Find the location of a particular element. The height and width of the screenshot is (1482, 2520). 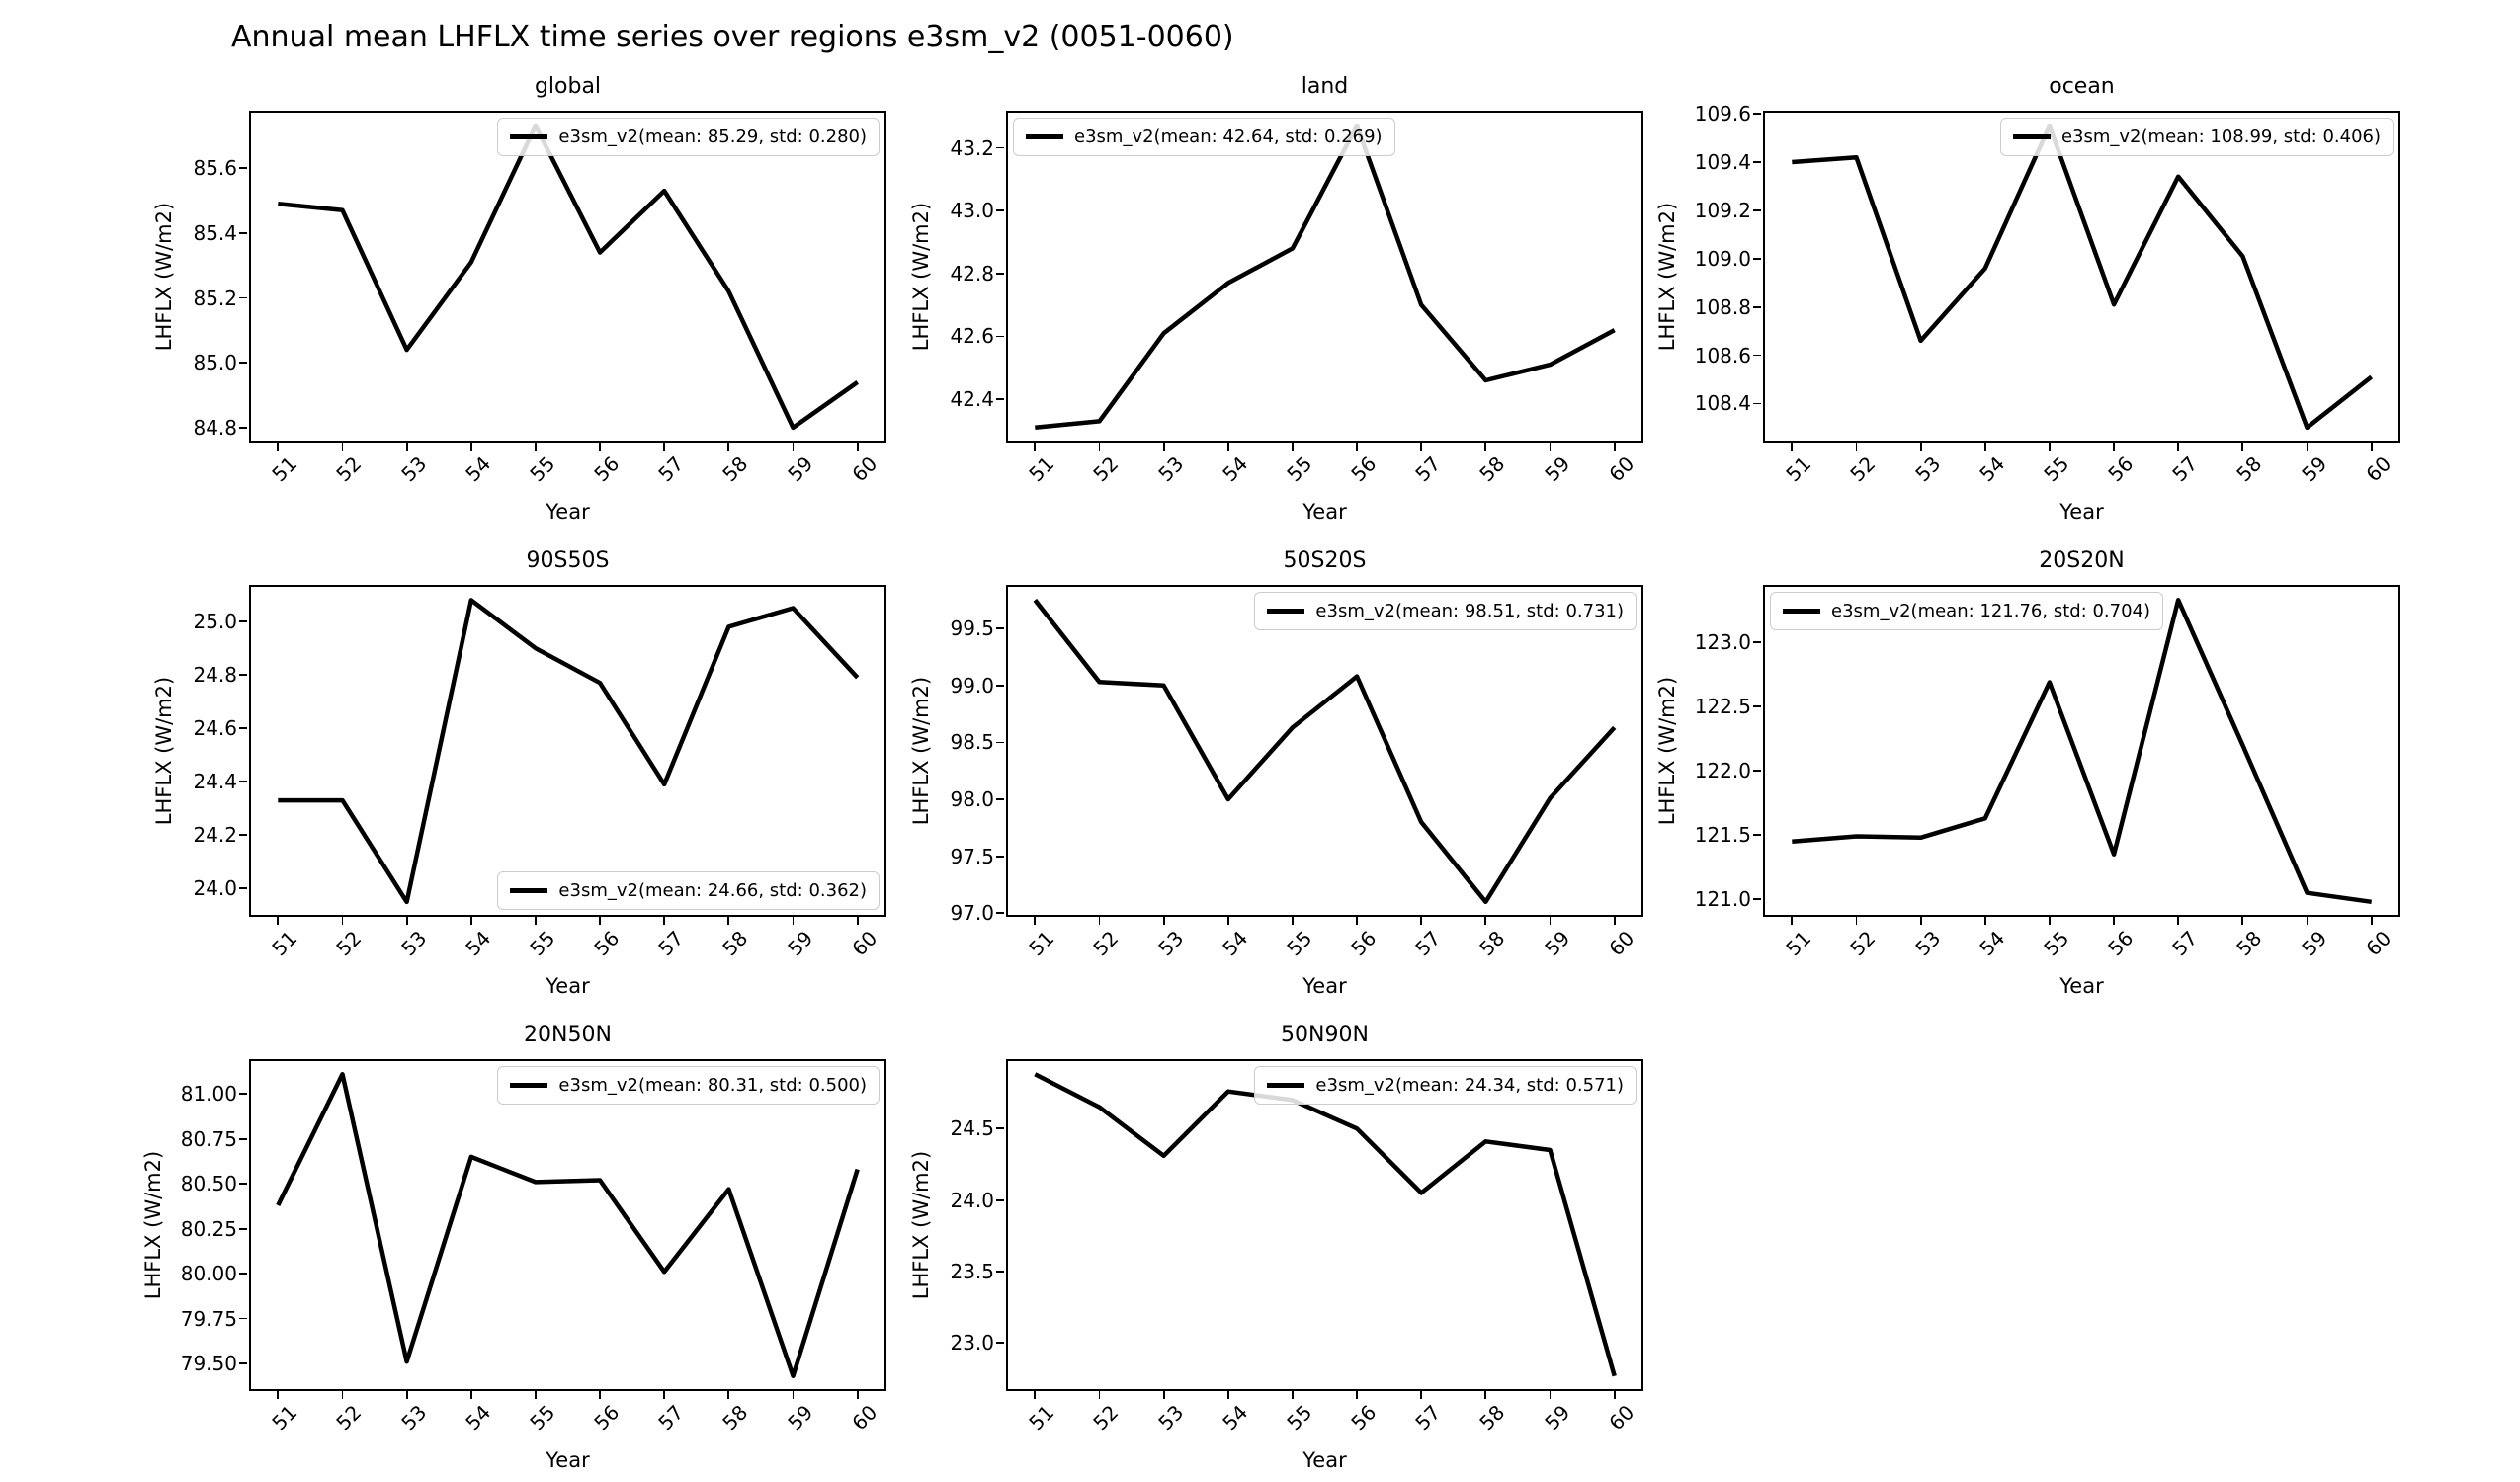

x-tick-label: 58 is located at coordinates (2249, 943).